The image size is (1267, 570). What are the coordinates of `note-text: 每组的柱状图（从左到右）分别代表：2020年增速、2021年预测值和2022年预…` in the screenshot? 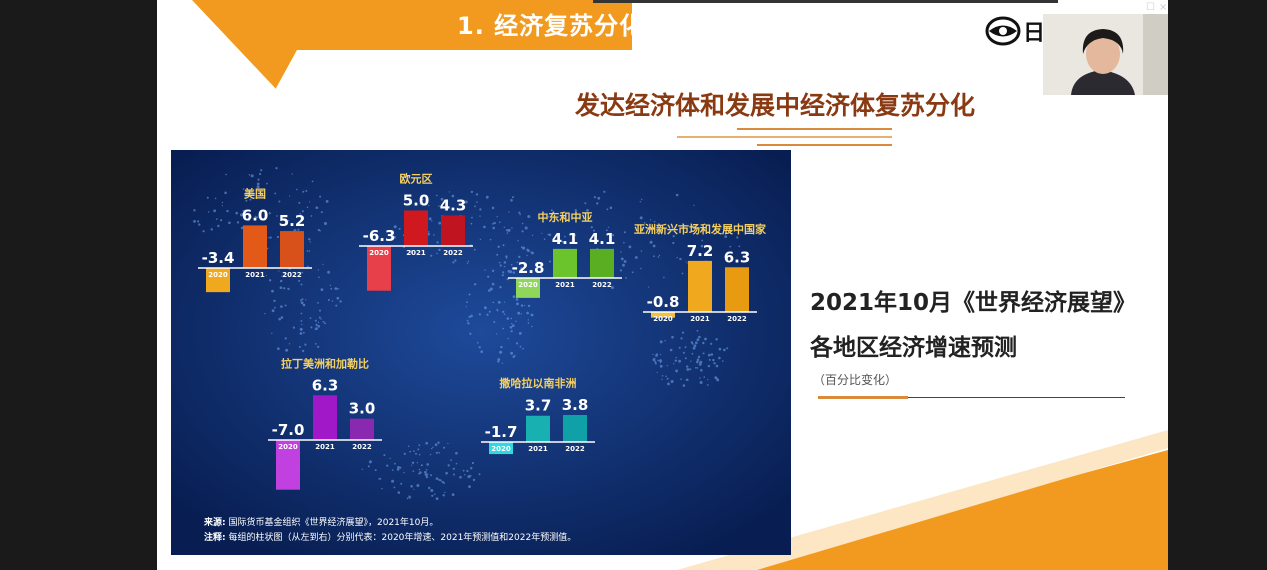 It's located at (402, 538).